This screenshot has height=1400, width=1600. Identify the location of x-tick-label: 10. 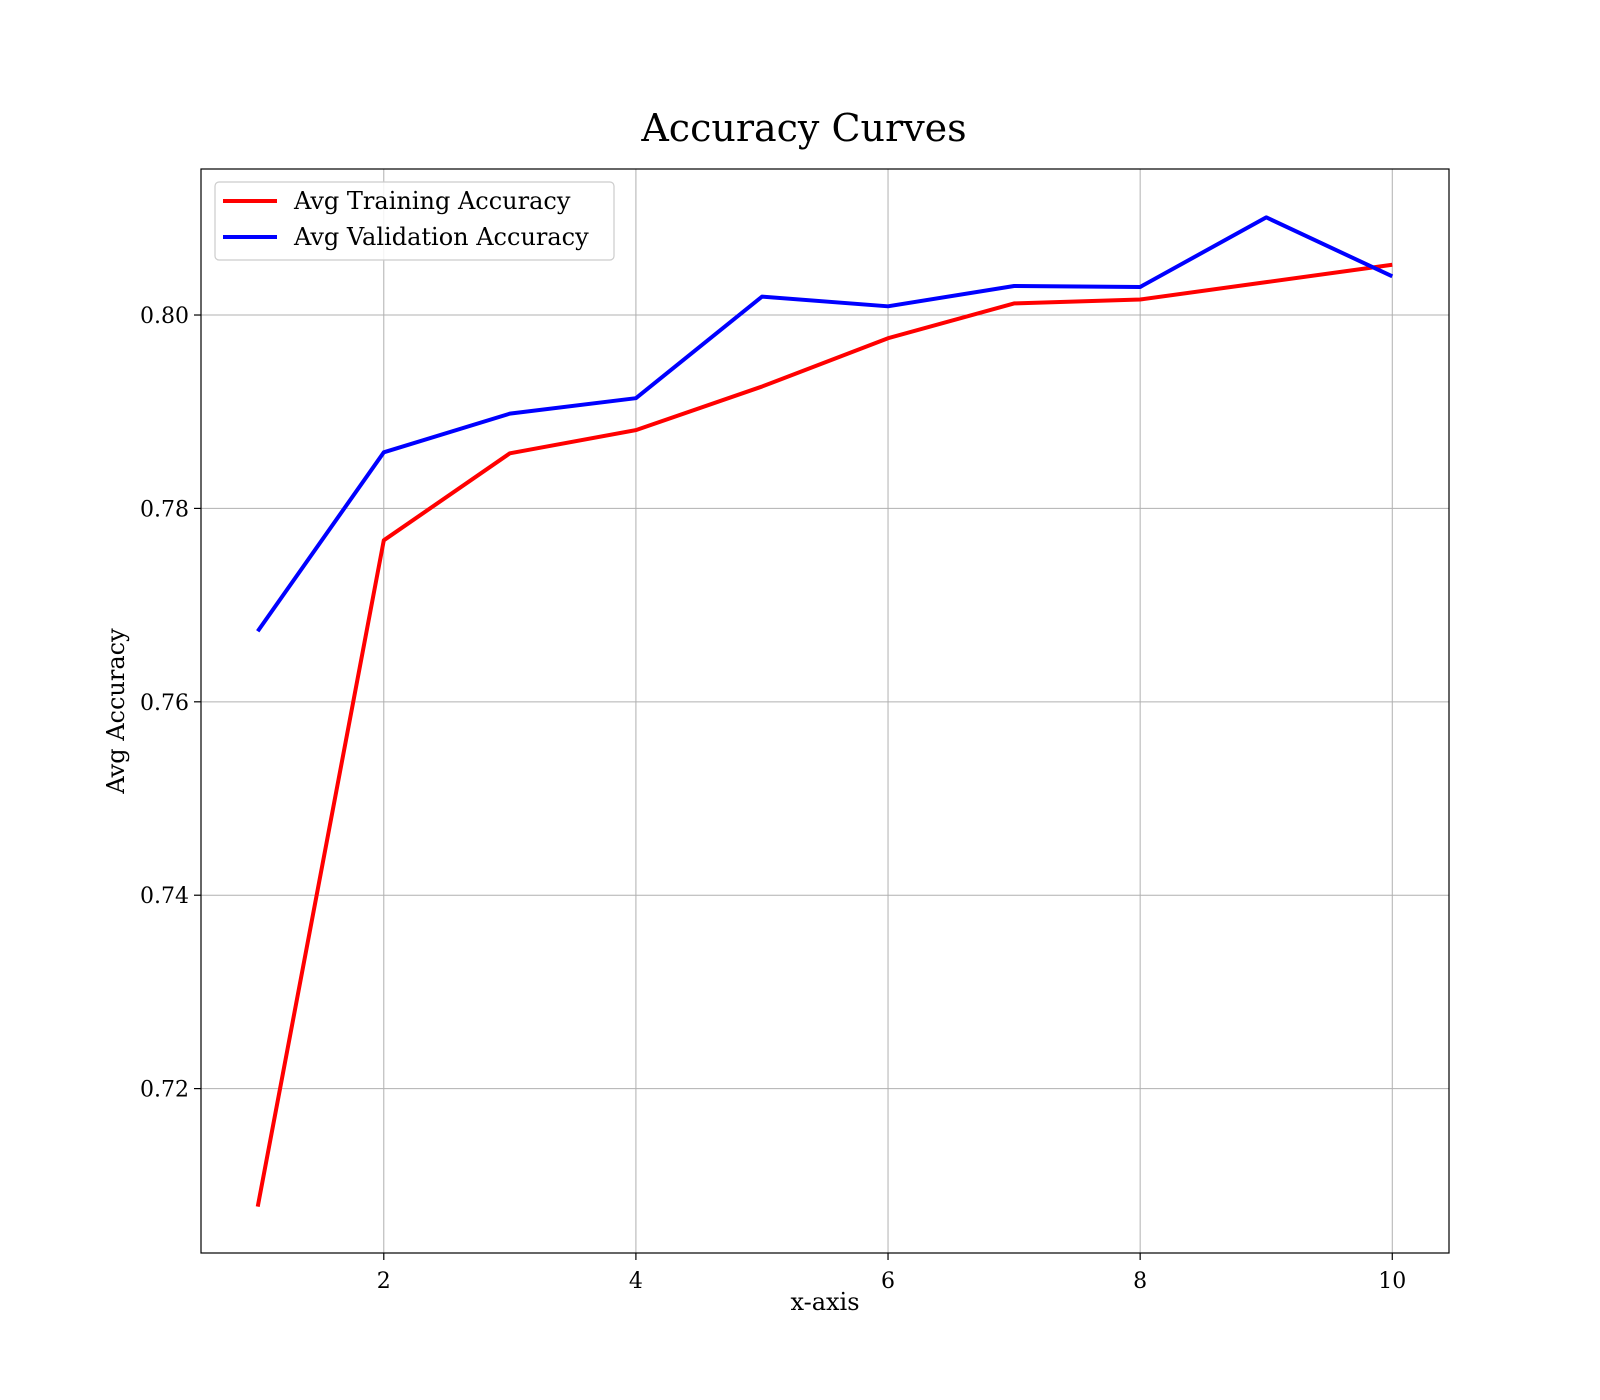
(1392, 1281).